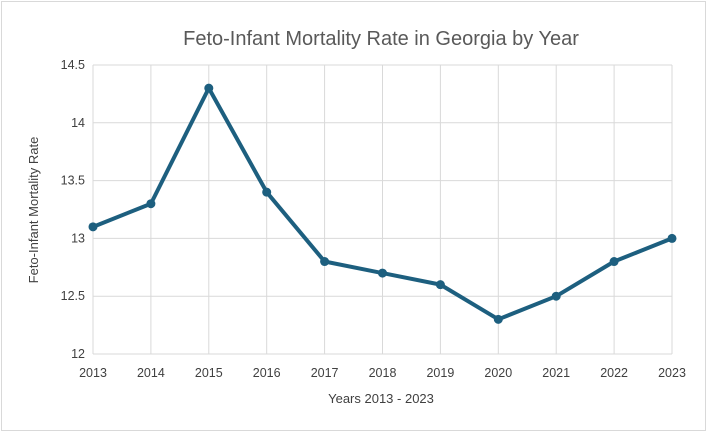  Describe the element at coordinates (498, 373) in the screenshot. I see `x-tick-label: 2020` at that location.